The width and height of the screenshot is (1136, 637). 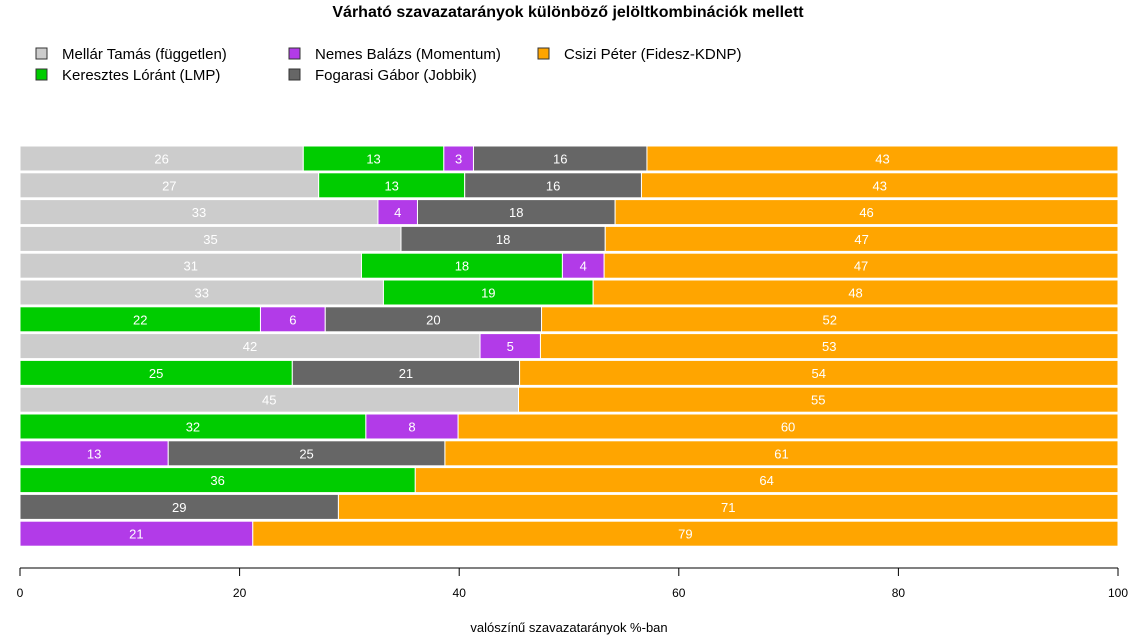 What do you see at coordinates (653, 54) in the screenshot?
I see `legend-label: Csizi Péter (Fidesz-KDNP)` at bounding box center [653, 54].